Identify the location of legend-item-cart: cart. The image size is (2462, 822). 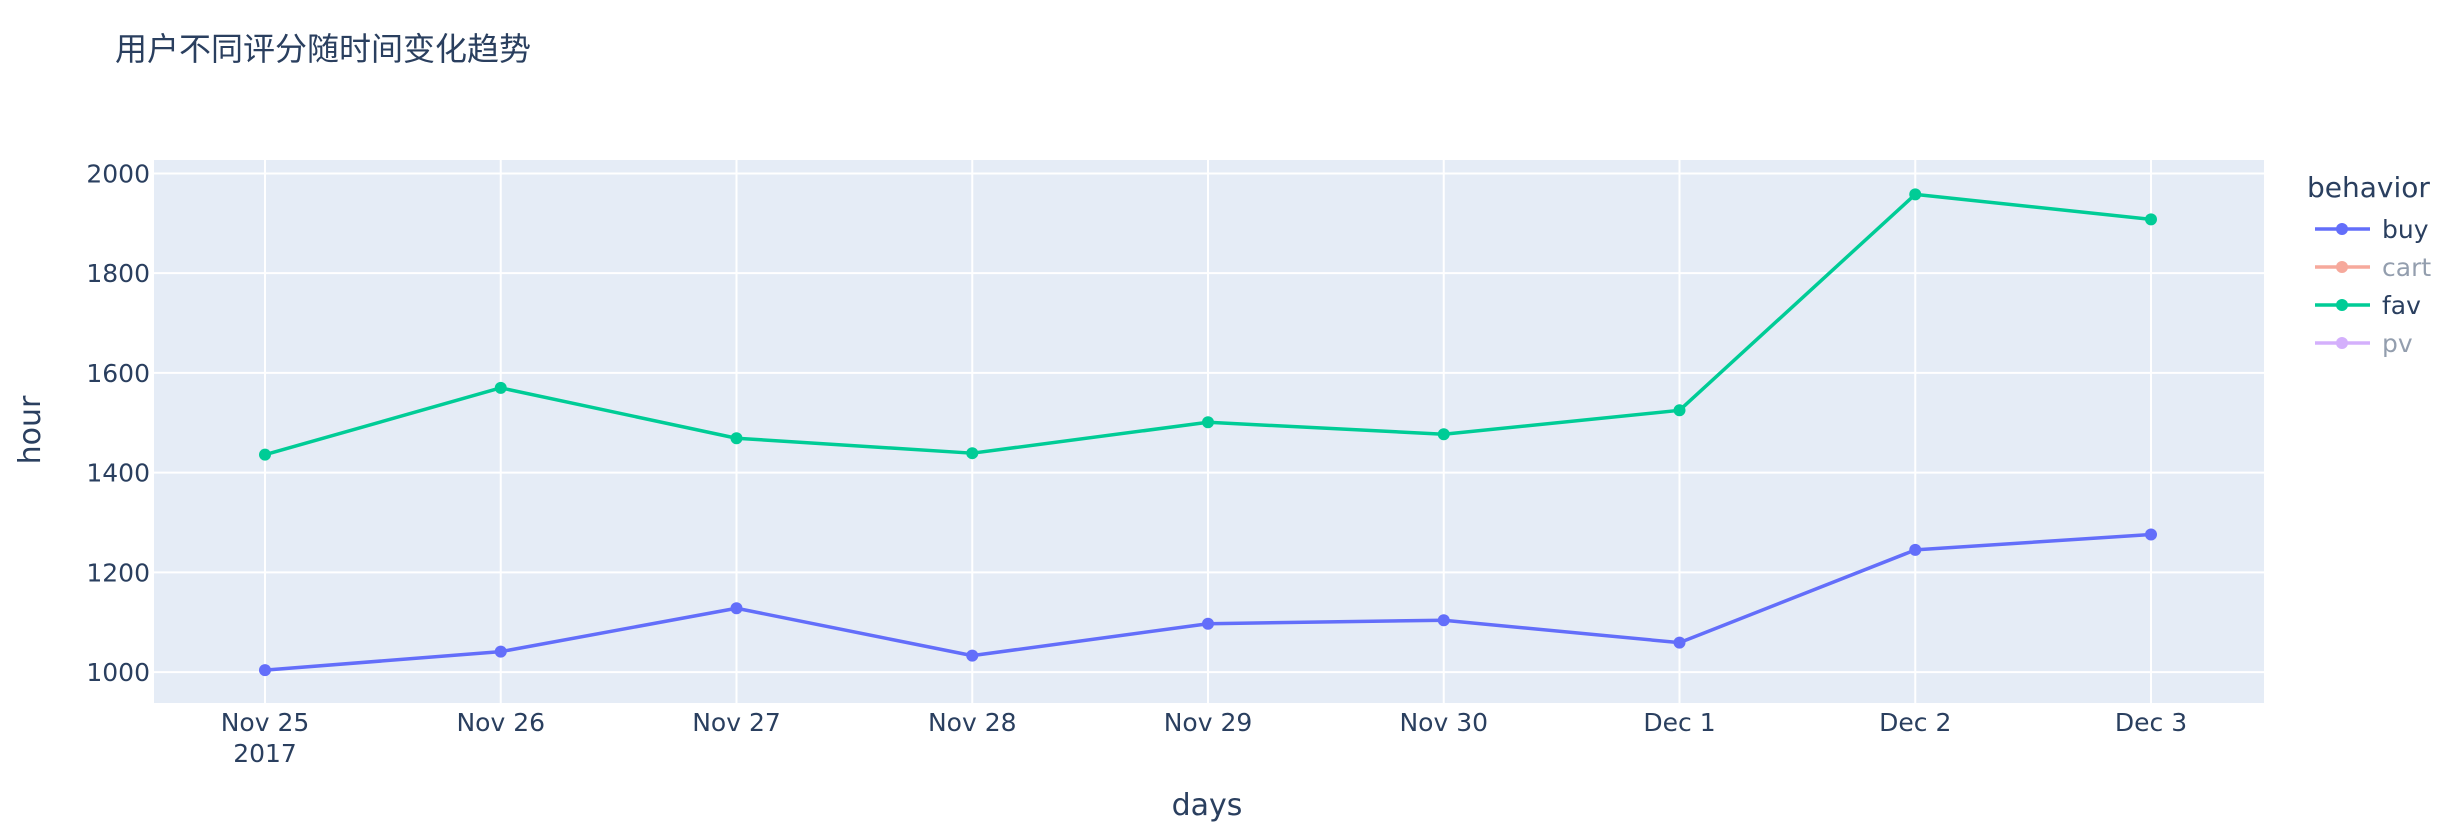
(2373, 267).